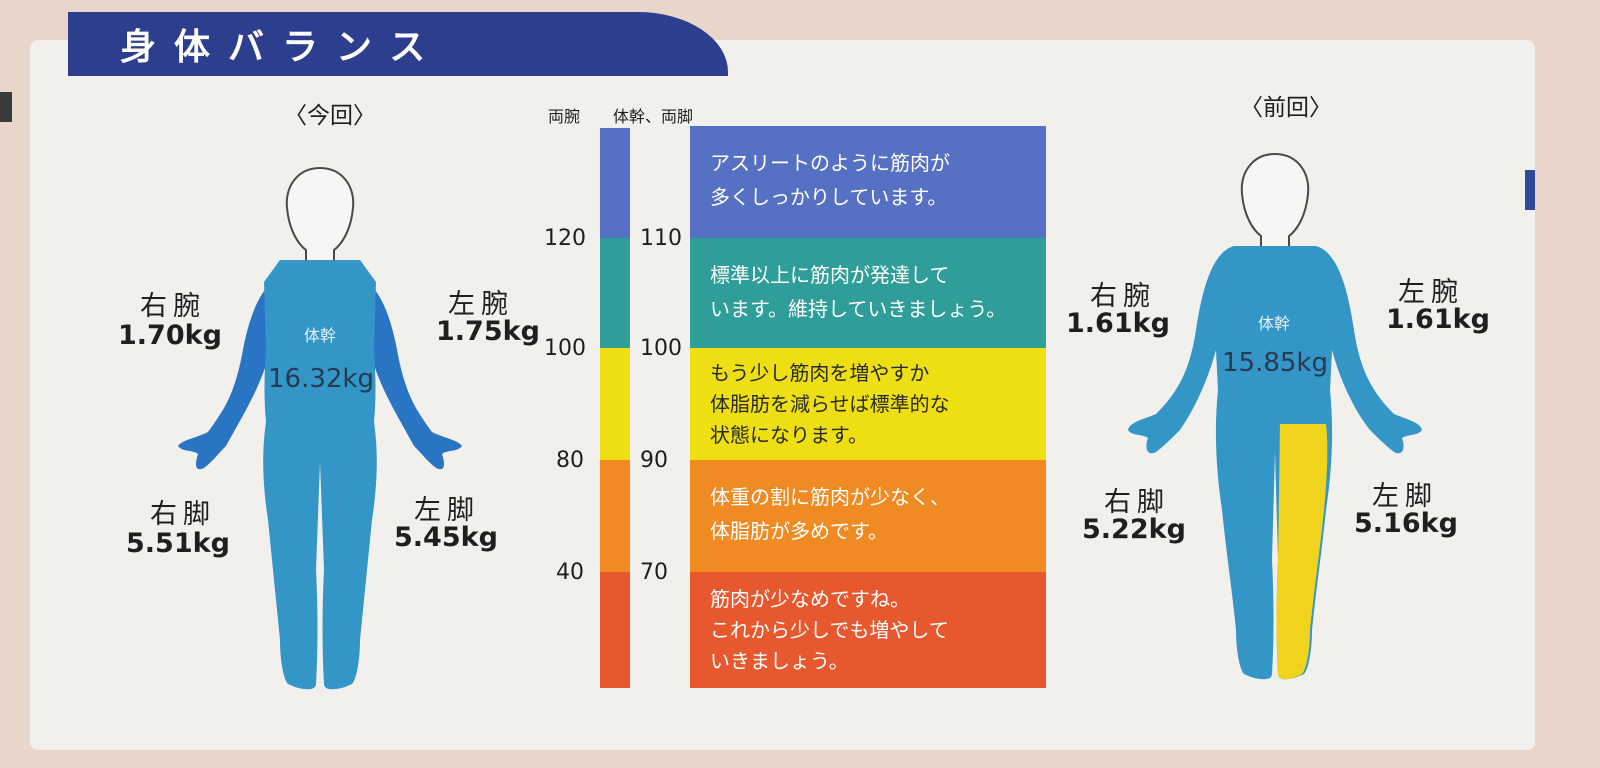  What do you see at coordinates (1123, 296) in the screenshot?
I see `previous-right-arm-label: 右腕` at bounding box center [1123, 296].